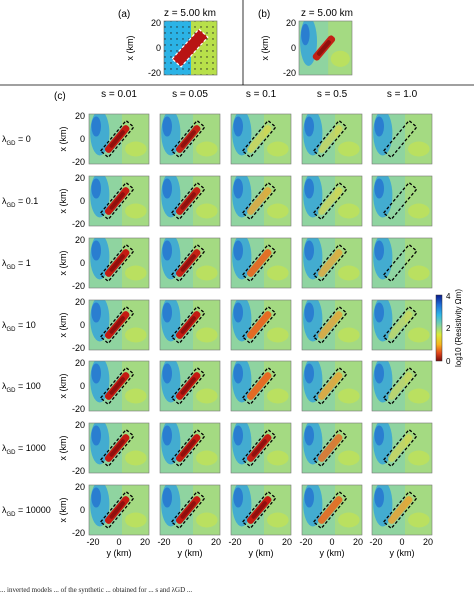 The image size is (474, 596). Describe the element at coordinates (289, 73) in the screenshot. I see `panel-b-ytick-bottom: -20` at that location.